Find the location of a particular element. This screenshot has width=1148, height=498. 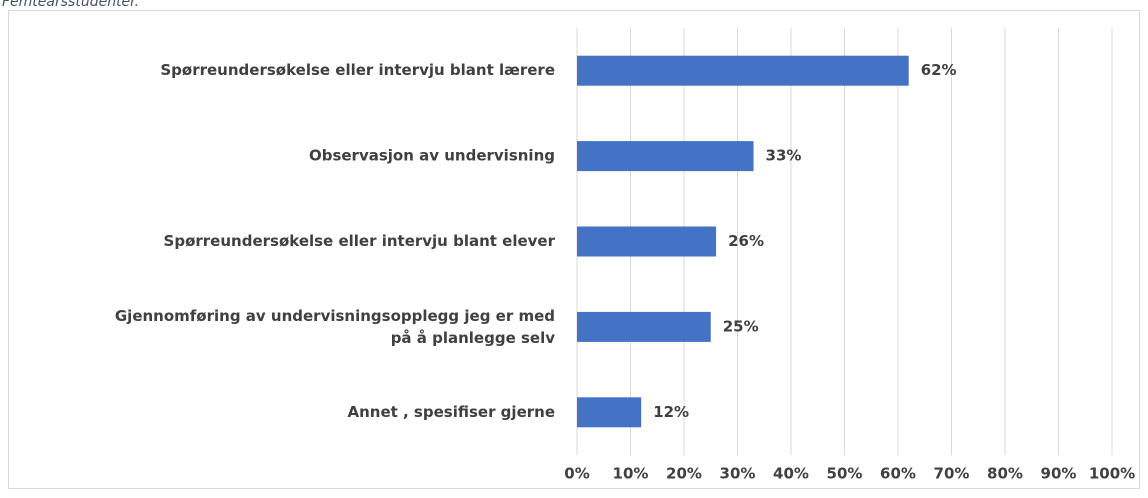

x-tick-label: 10% is located at coordinates (631, 474).